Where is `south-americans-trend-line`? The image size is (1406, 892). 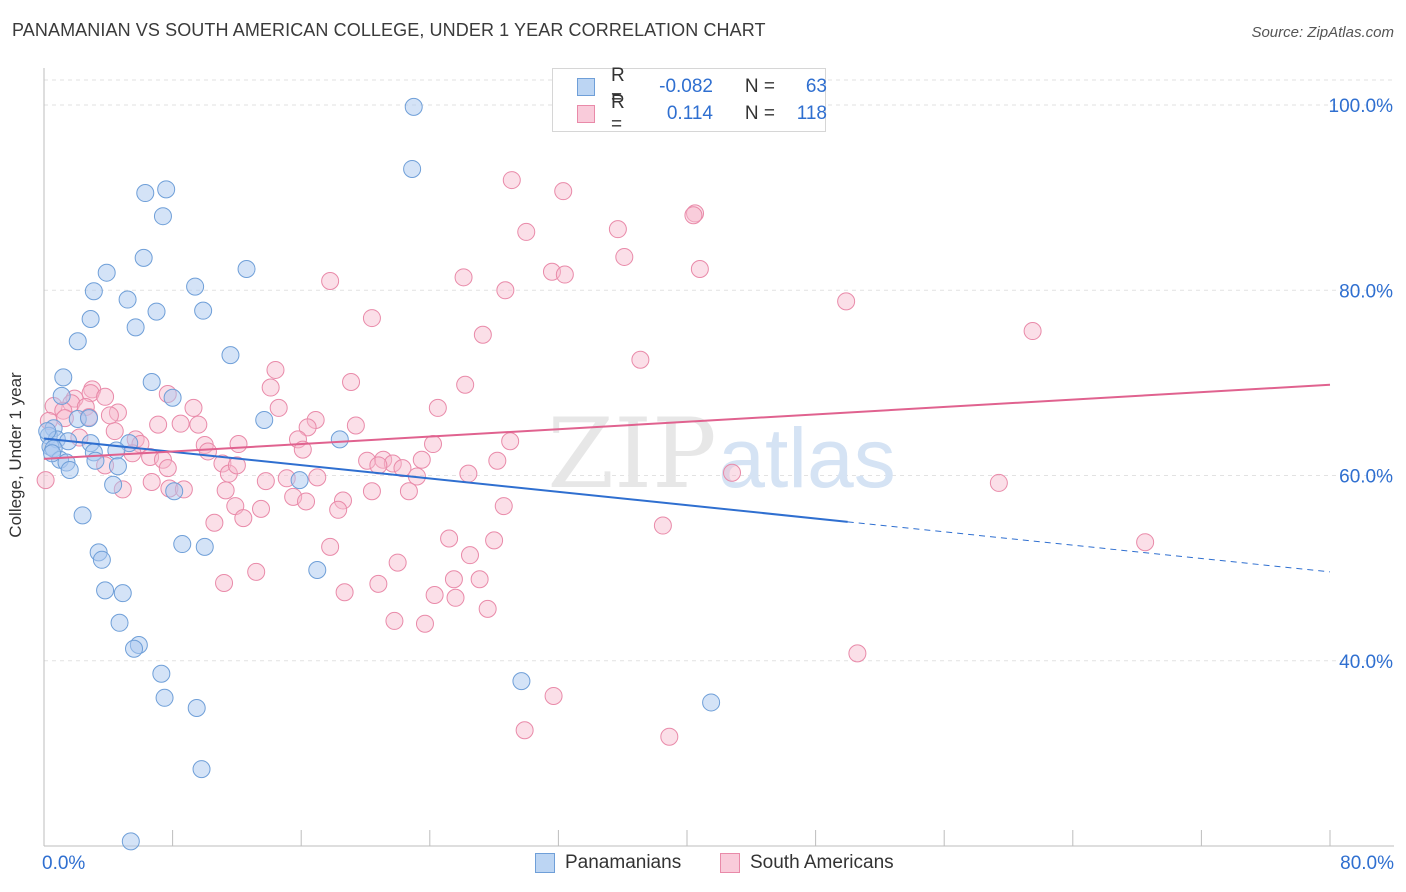 south-americans-trend-line is located at coordinates (687, 421).